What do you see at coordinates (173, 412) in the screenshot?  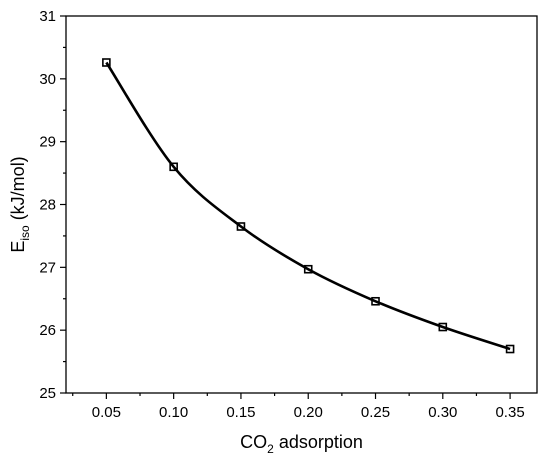 I see `x-tick-label: 0.10` at bounding box center [173, 412].